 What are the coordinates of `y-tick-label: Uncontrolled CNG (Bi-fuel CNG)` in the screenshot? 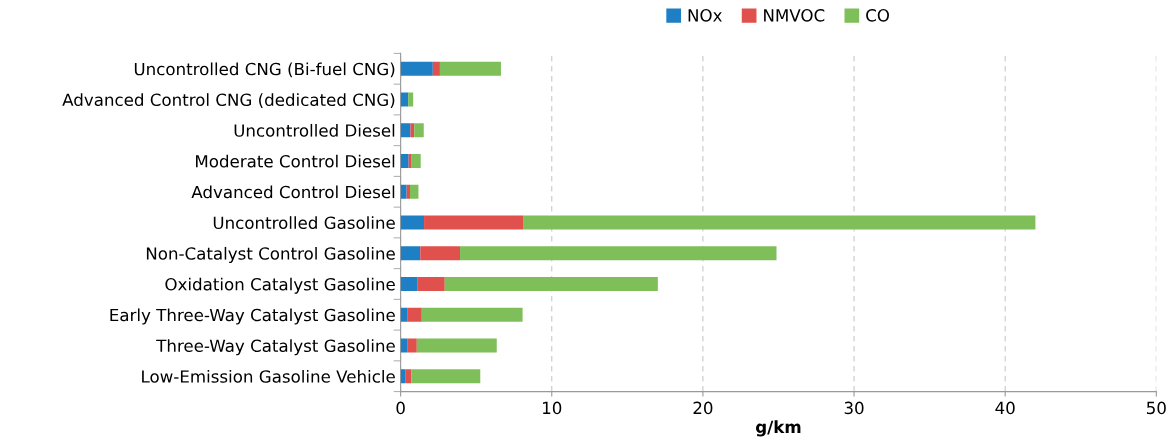 It's located at (264, 70).